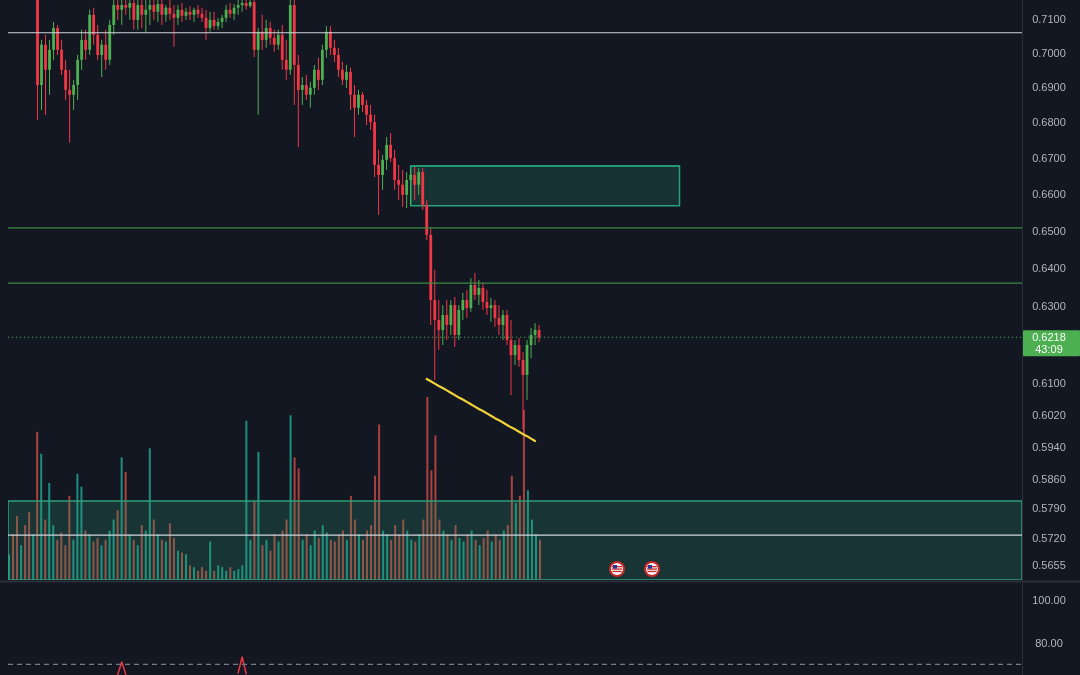 Image resolution: width=1080 pixels, height=675 pixels. Describe the element at coordinates (1049, 267) in the screenshot. I see `y-tick-label: 0.6400` at that location.